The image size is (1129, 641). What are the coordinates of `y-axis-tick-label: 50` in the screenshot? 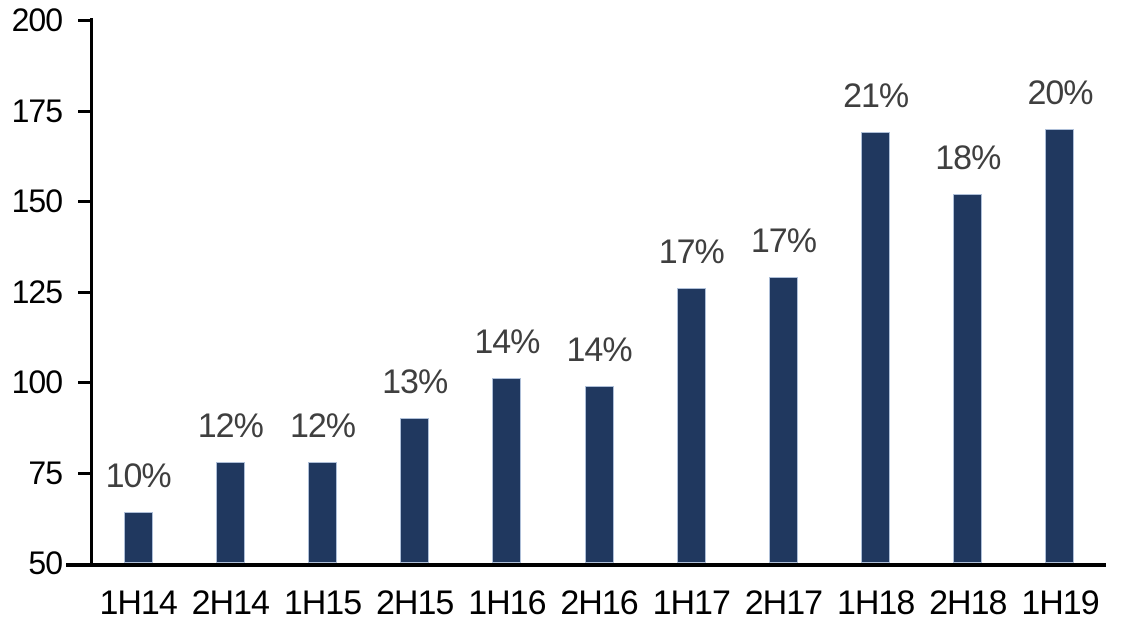 It's located at (45, 563).